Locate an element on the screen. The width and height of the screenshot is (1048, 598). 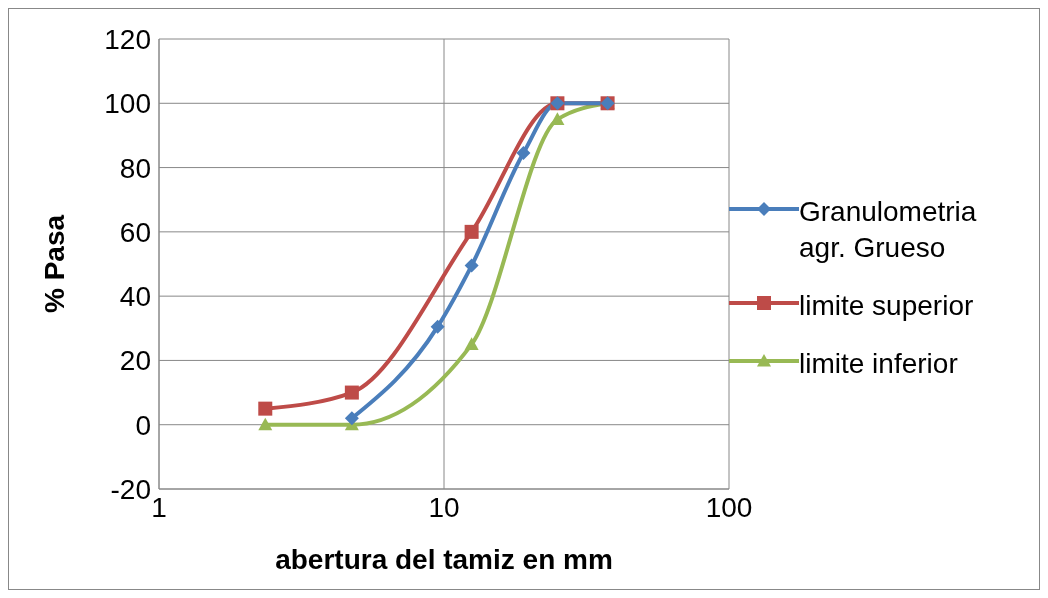
x-tick-label: 1 is located at coordinates (159, 507).